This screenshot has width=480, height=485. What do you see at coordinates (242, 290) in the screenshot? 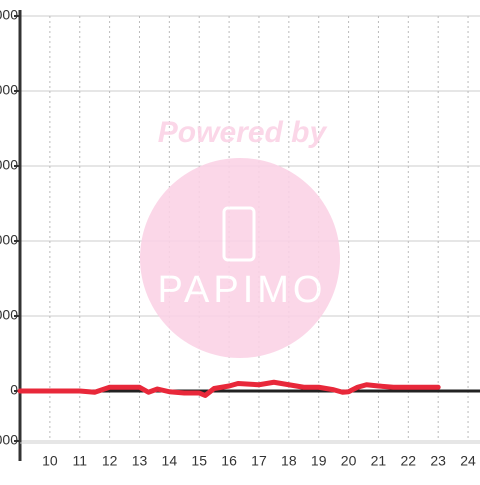
I see `watermark-logo: PAPIMO` at bounding box center [242, 290].